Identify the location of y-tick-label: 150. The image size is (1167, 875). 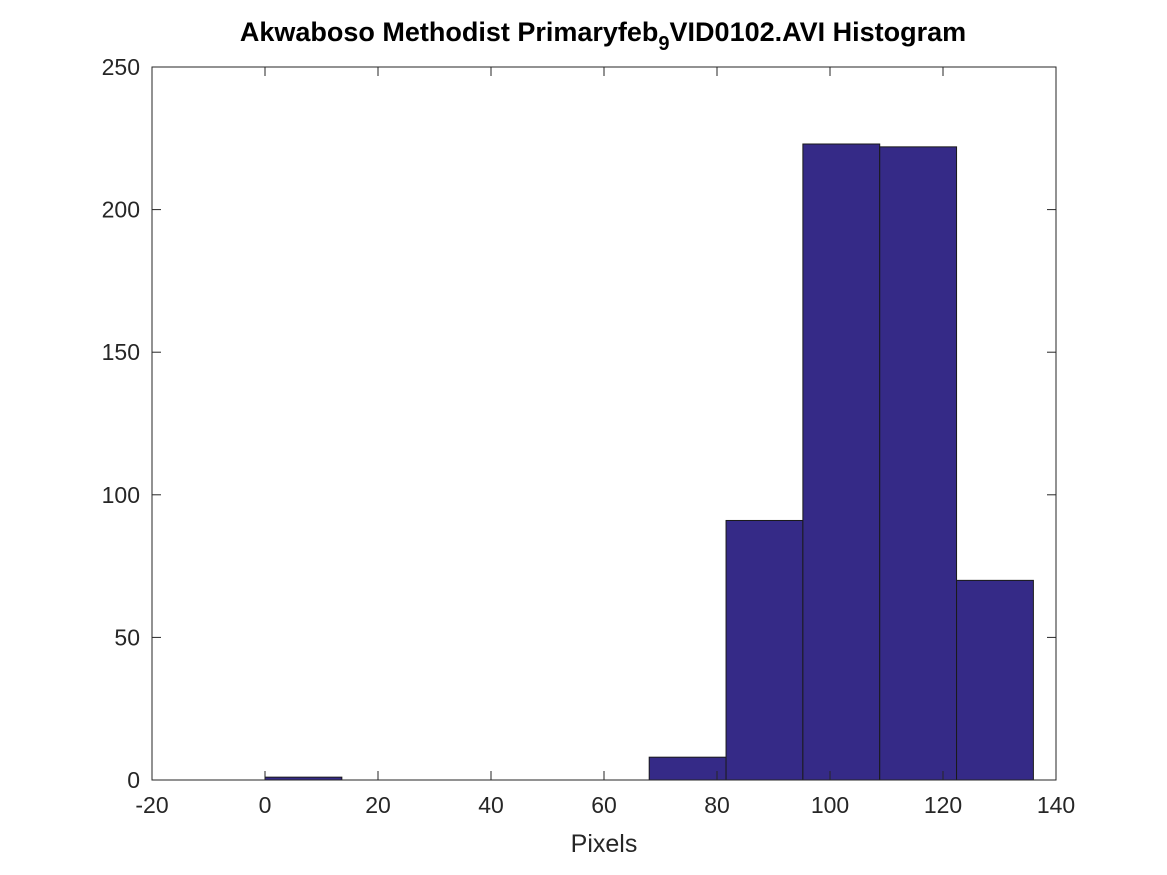
(121, 352).